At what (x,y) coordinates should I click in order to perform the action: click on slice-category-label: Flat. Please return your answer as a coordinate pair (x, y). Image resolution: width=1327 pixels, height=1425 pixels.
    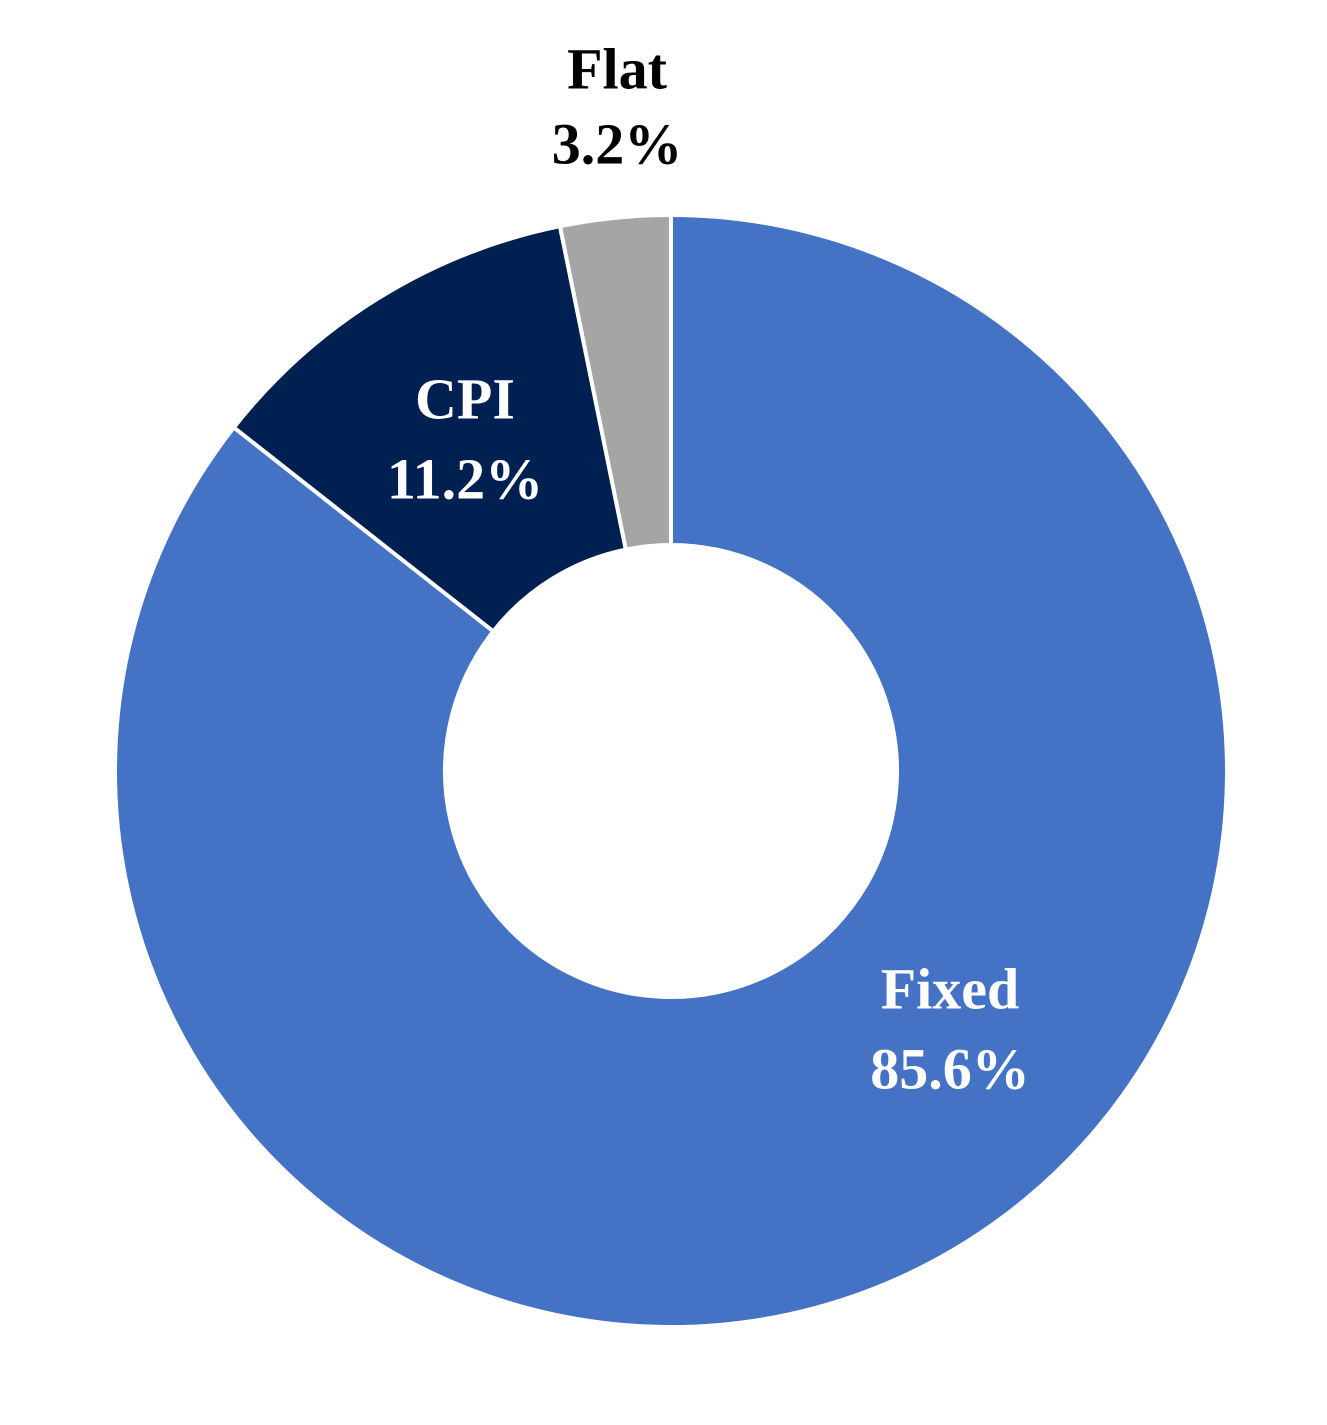
    Looking at the image, I should click on (617, 68).